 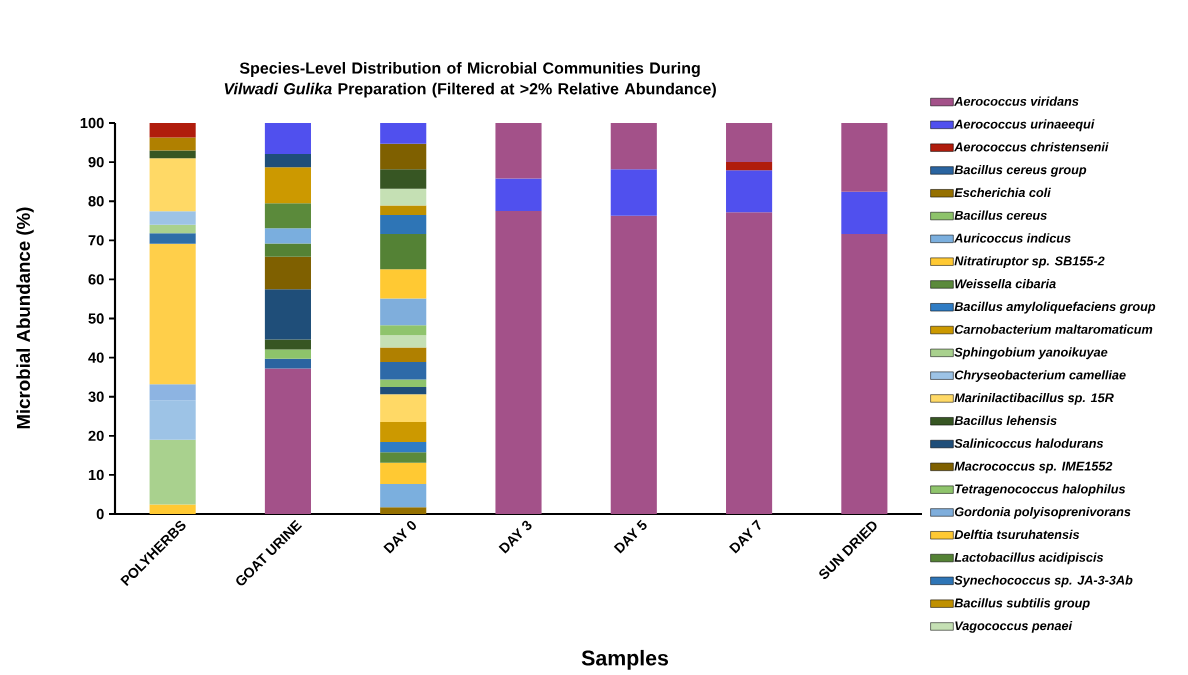 What do you see at coordinates (96, 396) in the screenshot?
I see `y-tick-label: 30` at bounding box center [96, 396].